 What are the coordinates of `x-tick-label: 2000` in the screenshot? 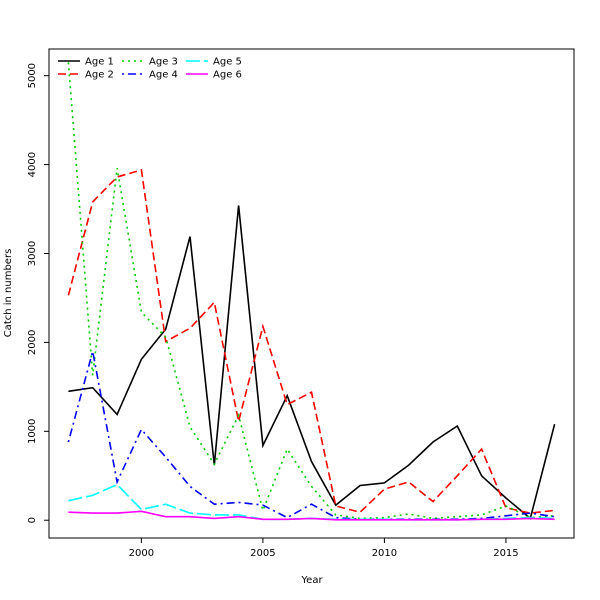 It's located at (141, 553).